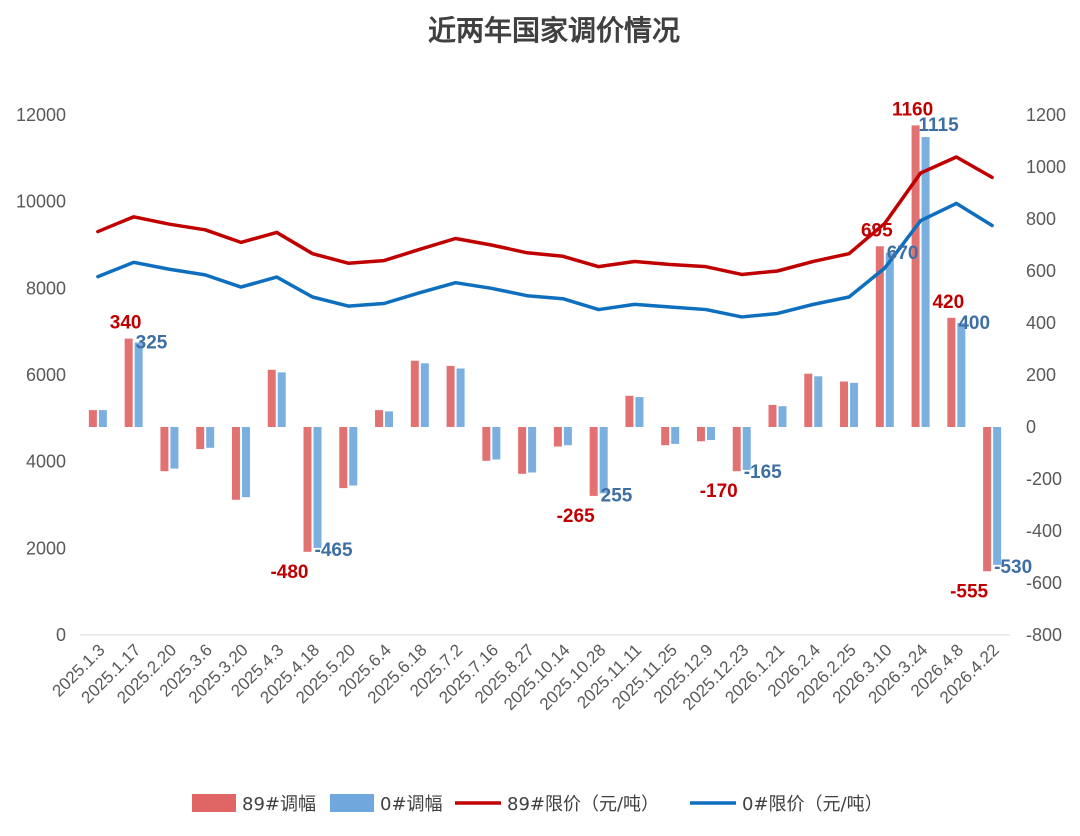 The image size is (1080, 836). What do you see at coordinates (1041, 323) in the screenshot?
I see `right-tick-label: 400` at bounding box center [1041, 323].